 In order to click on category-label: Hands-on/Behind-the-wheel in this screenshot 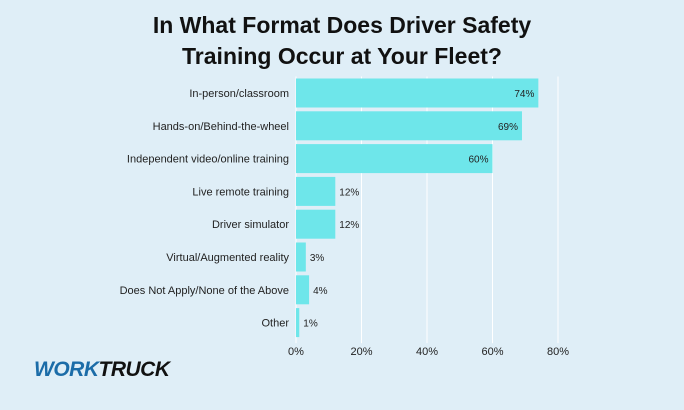, I will do `click(221, 127)`.